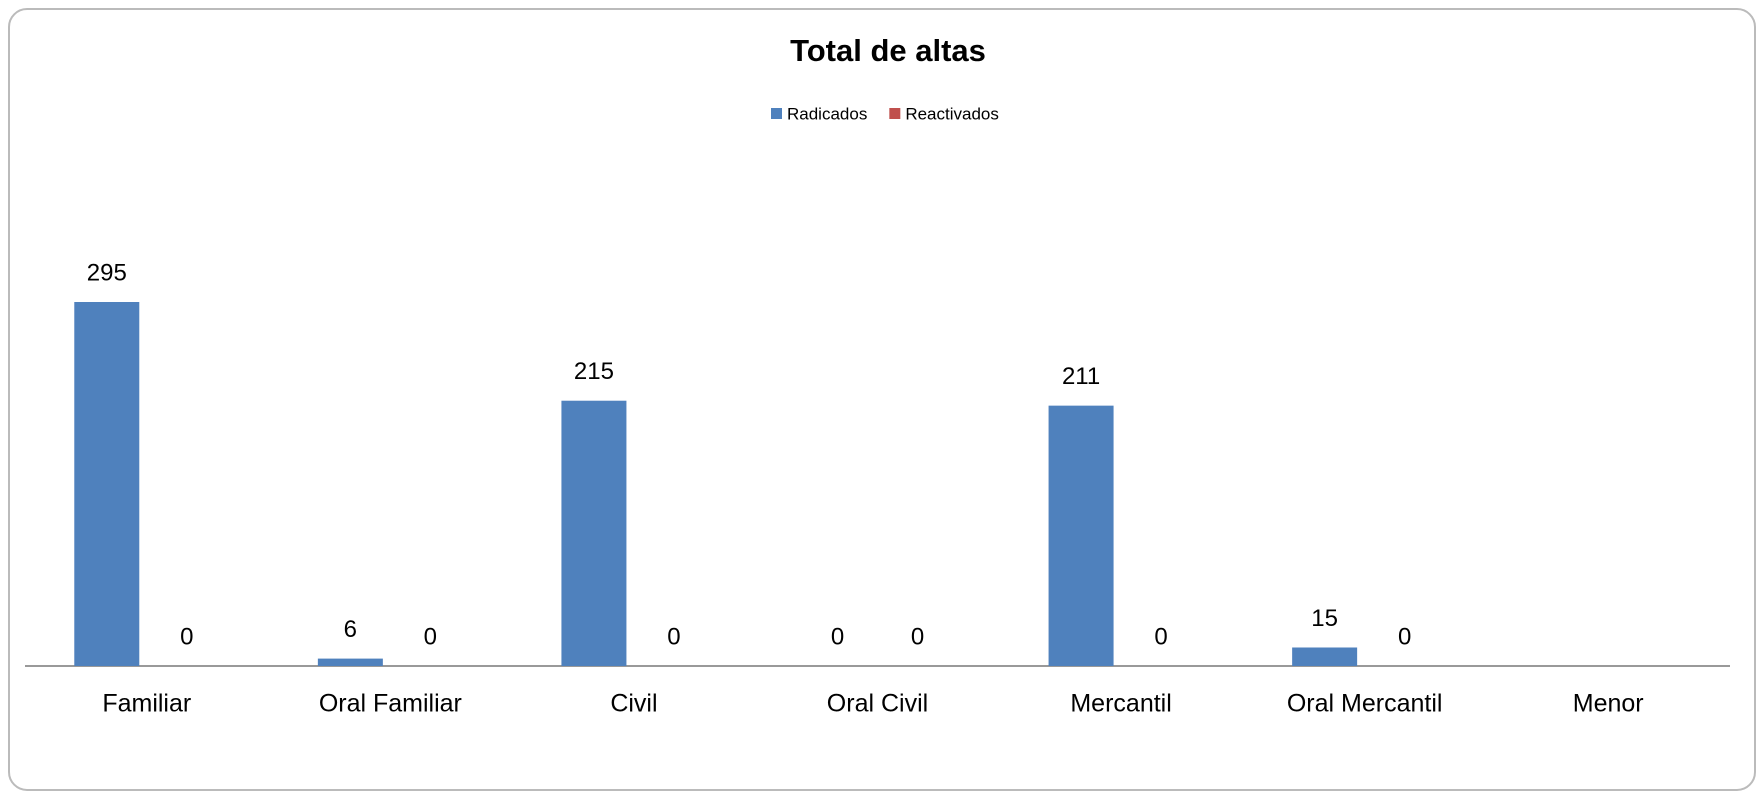 This screenshot has height=792, width=1756. Describe the element at coordinates (952, 113) in the screenshot. I see `legend-label: Reactivados` at that location.